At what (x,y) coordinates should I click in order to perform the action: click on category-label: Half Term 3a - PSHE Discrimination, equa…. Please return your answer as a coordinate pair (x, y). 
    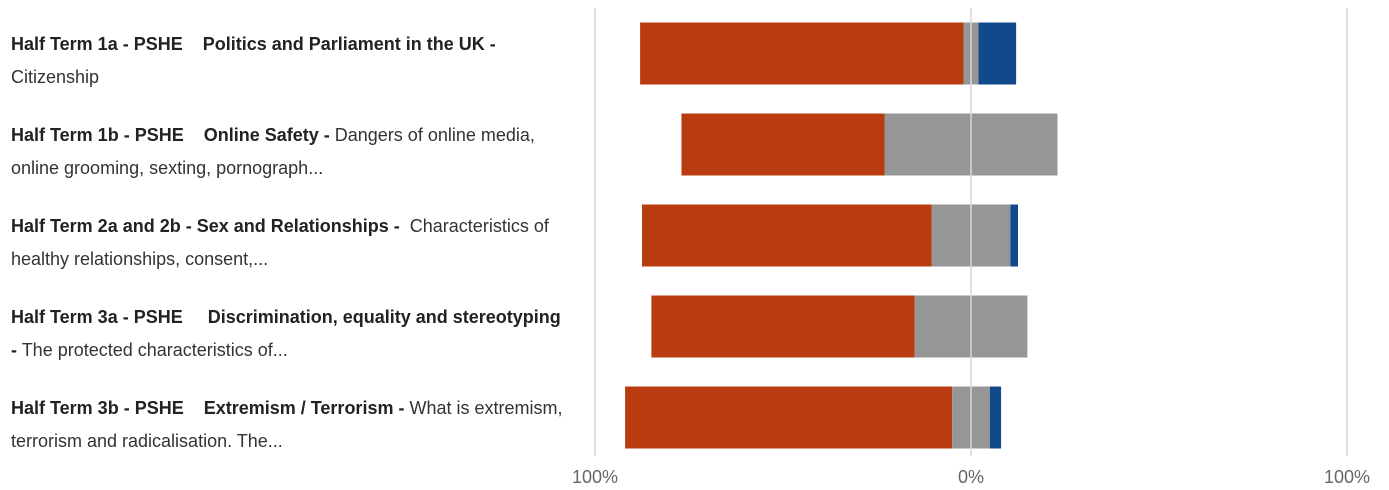
    Looking at the image, I should click on (291, 334).